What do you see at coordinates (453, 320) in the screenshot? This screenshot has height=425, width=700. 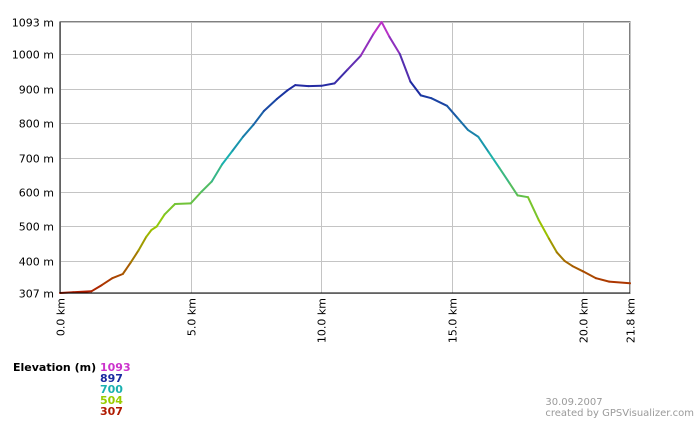 I see `x-tick-label: 15.0 km` at bounding box center [453, 320].